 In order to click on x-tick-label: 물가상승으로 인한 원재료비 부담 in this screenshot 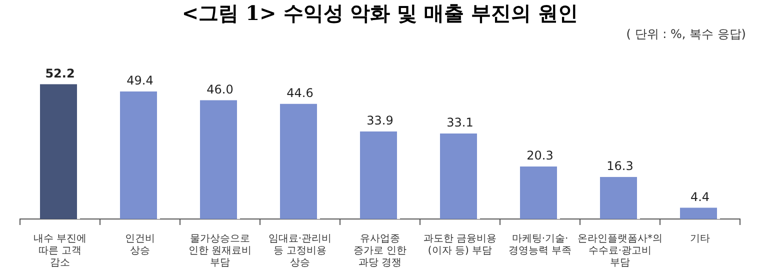, I will do `click(220, 251)`.